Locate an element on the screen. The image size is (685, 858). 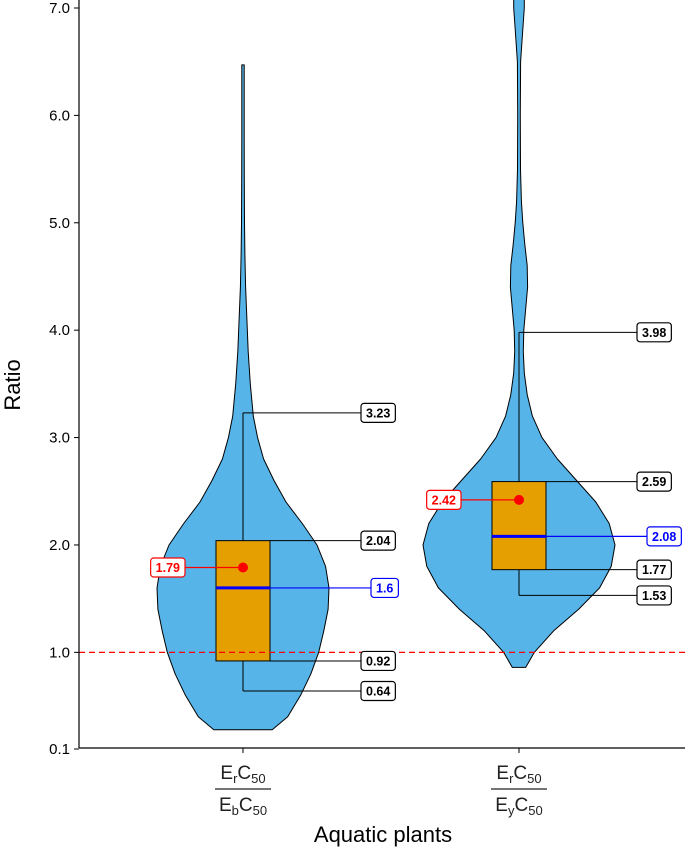
value-label-1-1-text: 3.23 is located at coordinates (378, 413).